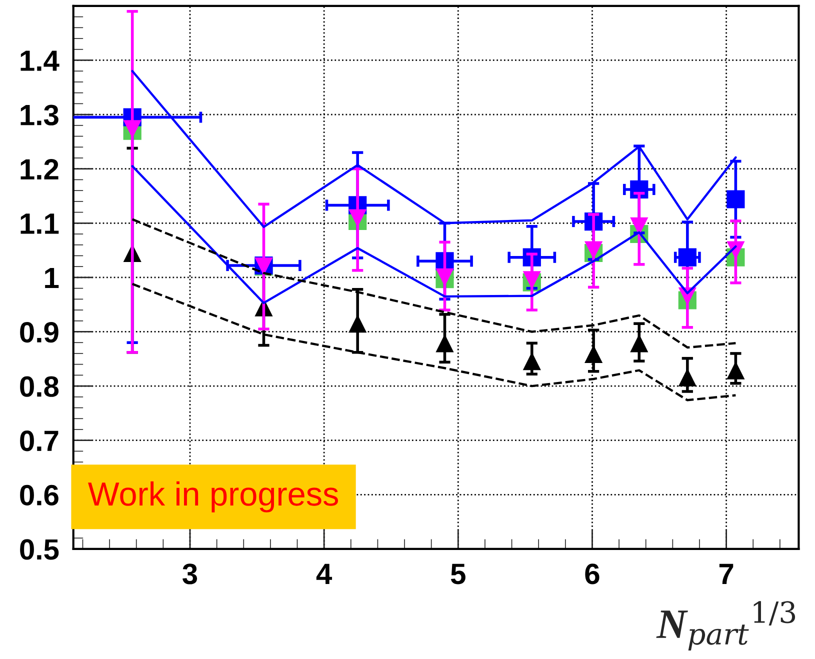 The height and width of the screenshot is (659, 815). I want to click on x-tick-label: 5, so click(458, 574).